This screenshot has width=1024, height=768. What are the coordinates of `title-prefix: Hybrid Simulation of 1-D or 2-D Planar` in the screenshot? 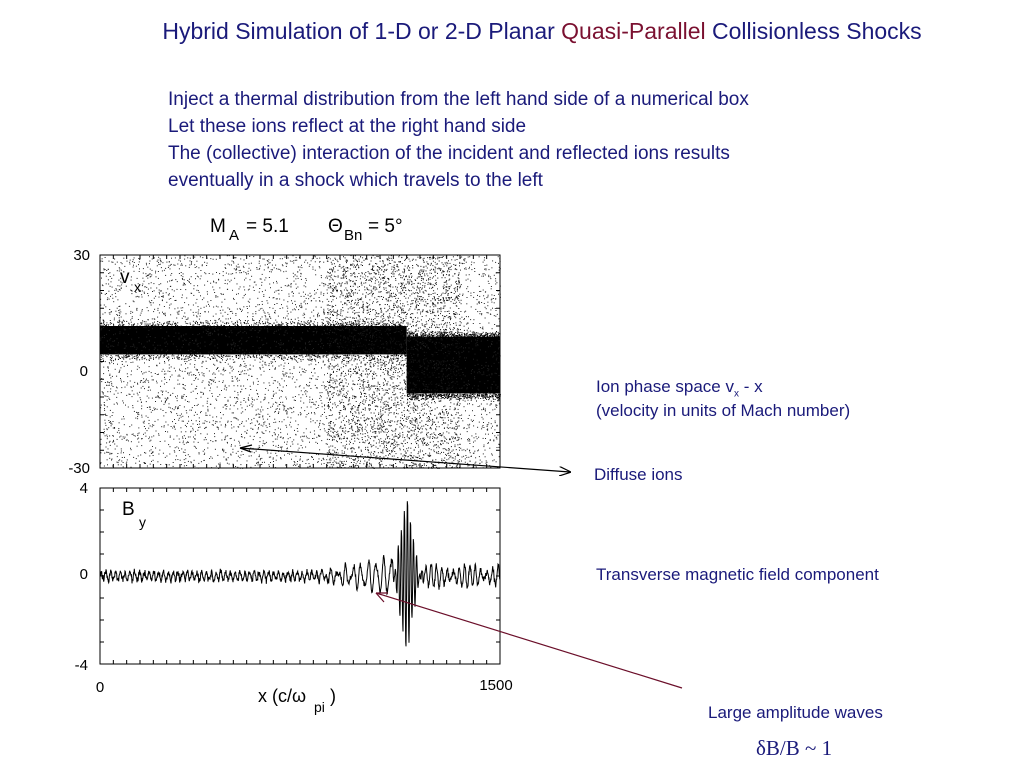 It's located at (362, 31).